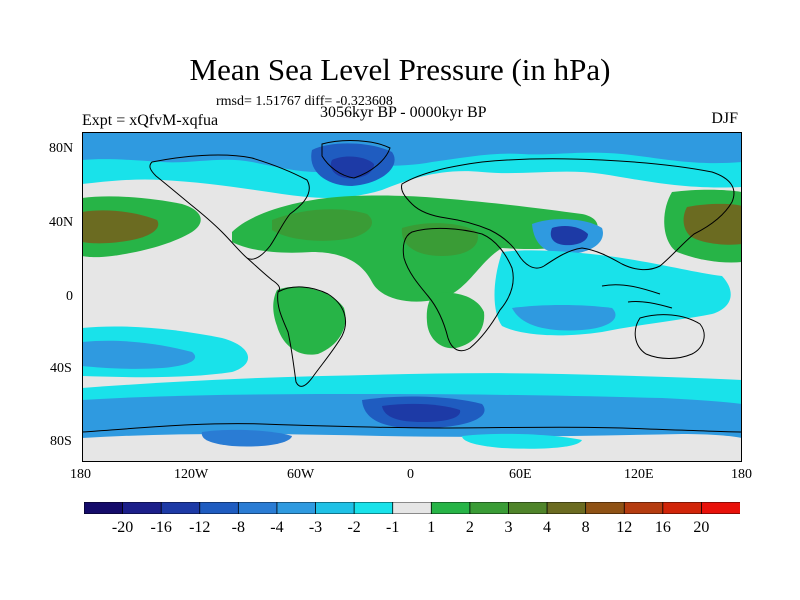 The image size is (800, 600). I want to click on colorbar-label: -1, so click(393, 527).